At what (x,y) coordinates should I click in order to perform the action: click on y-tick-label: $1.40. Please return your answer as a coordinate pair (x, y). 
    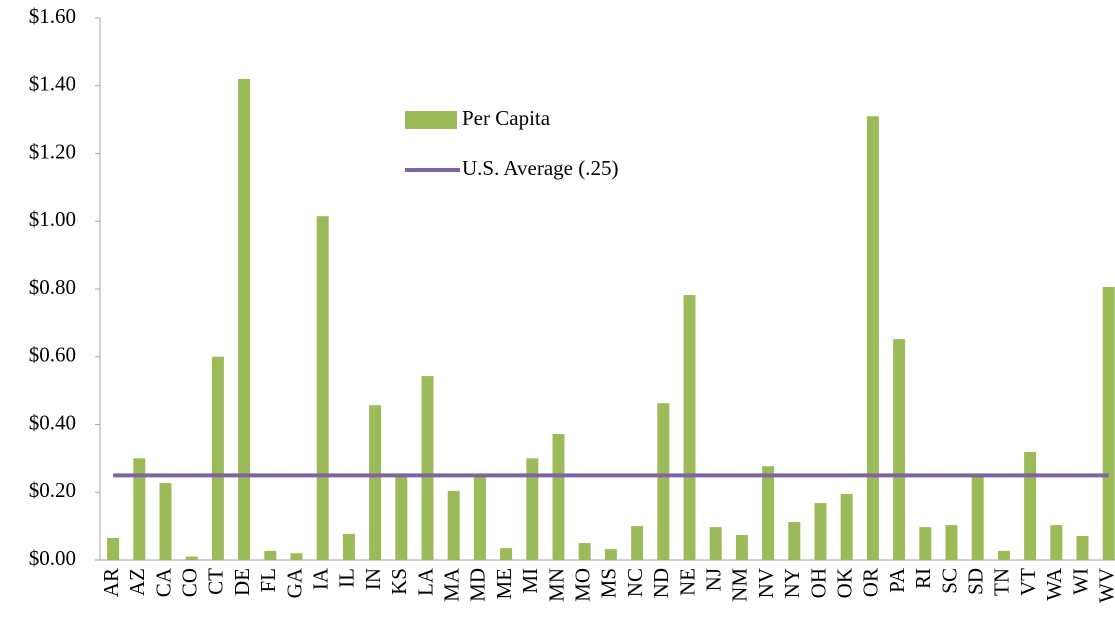
    Looking at the image, I should click on (52, 84).